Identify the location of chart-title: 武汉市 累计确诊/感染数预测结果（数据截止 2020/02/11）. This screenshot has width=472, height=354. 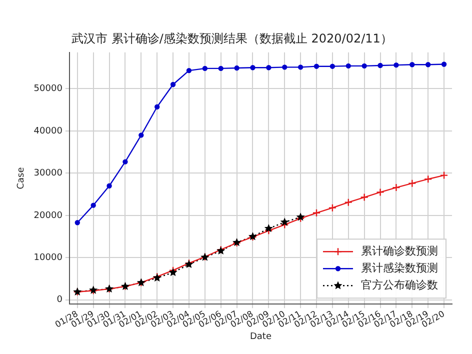
(232, 38).